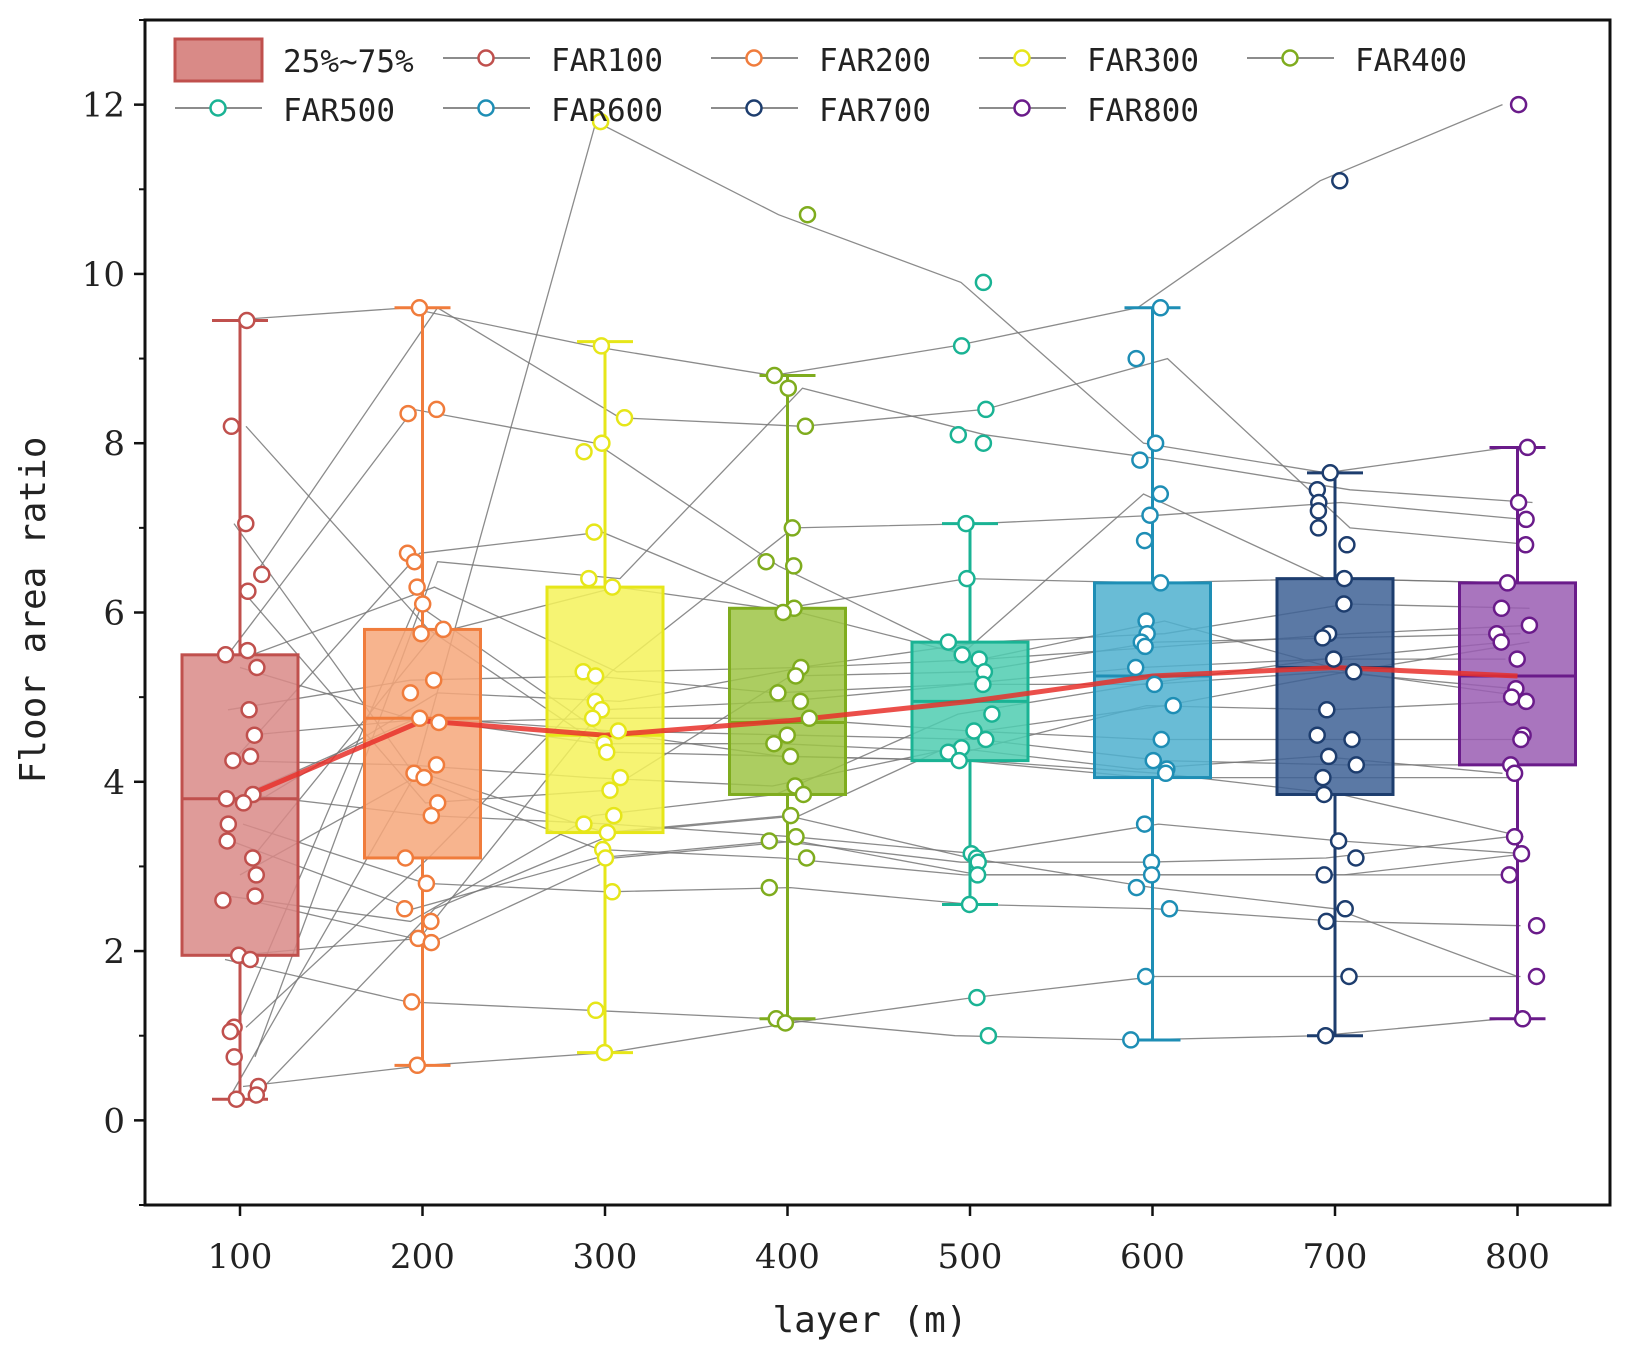  I want to click on x-tick-label: 100, so click(240, 1257).